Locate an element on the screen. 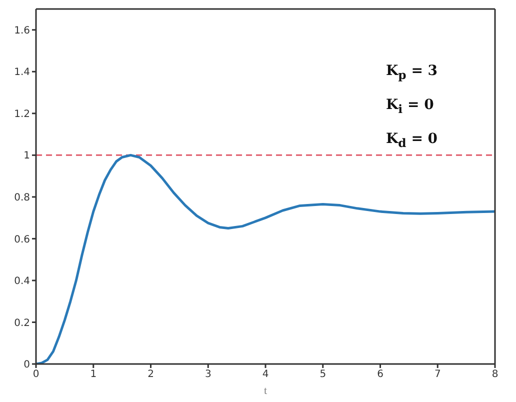 Image resolution: width=516 pixels, height=402 pixels. x-tick-label: 4 is located at coordinates (265, 374).